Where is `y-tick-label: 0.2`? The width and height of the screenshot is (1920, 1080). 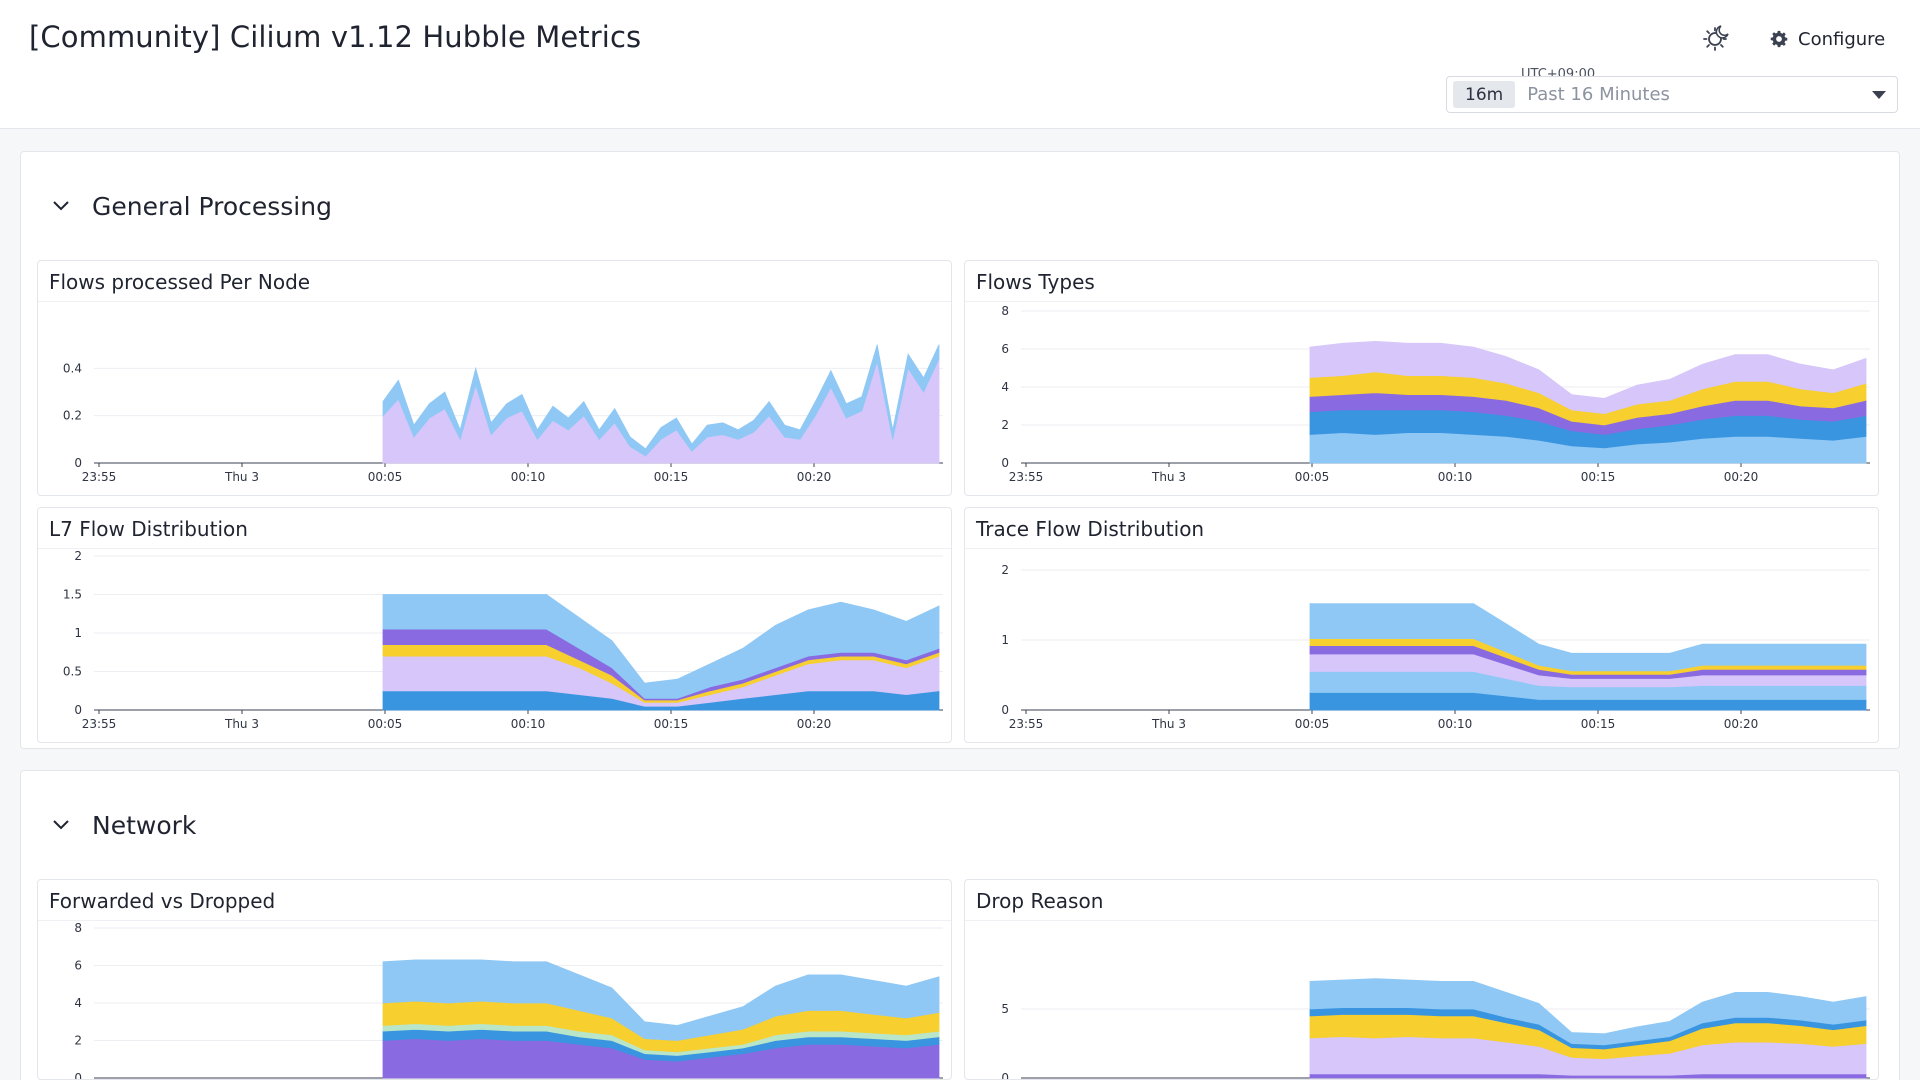
y-tick-label: 0.2 is located at coordinates (72, 416).